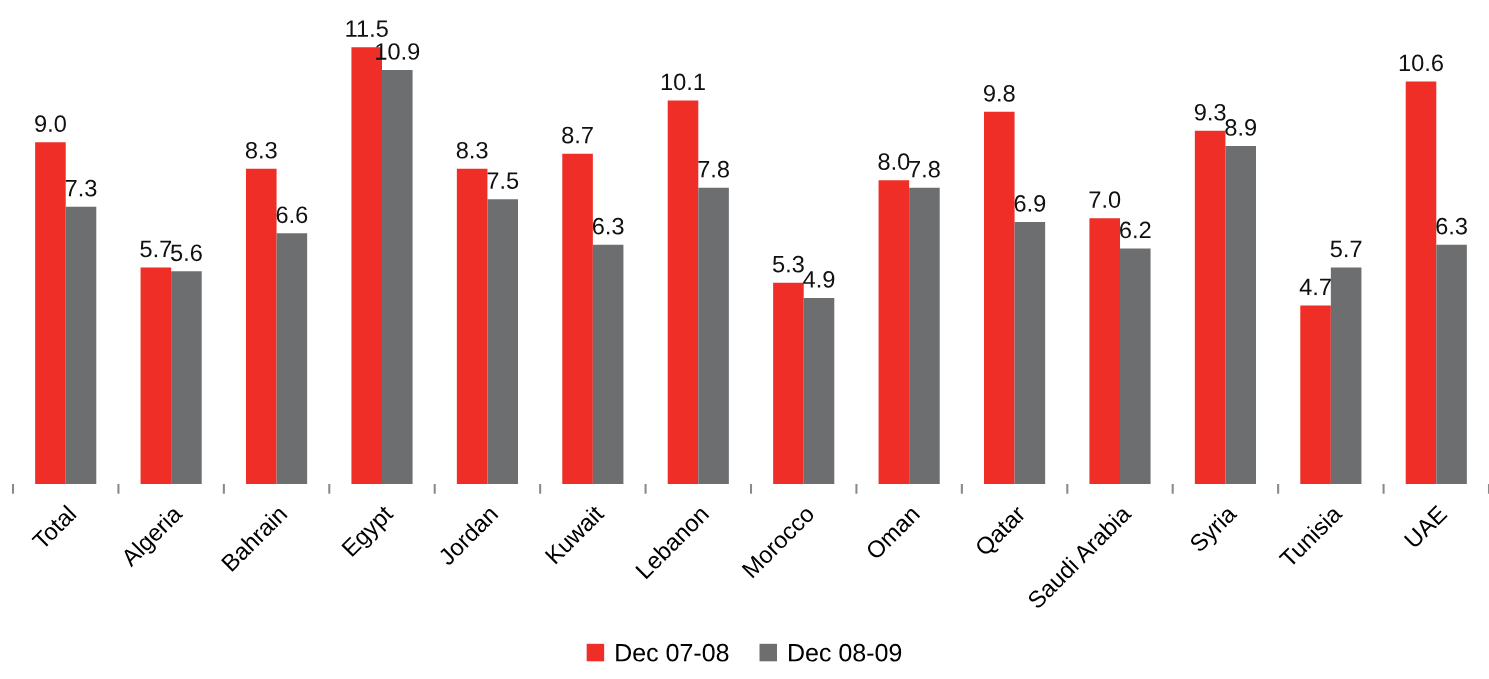 This screenshot has height=679, width=1489. I want to click on data-label: 8.7, so click(577, 135).